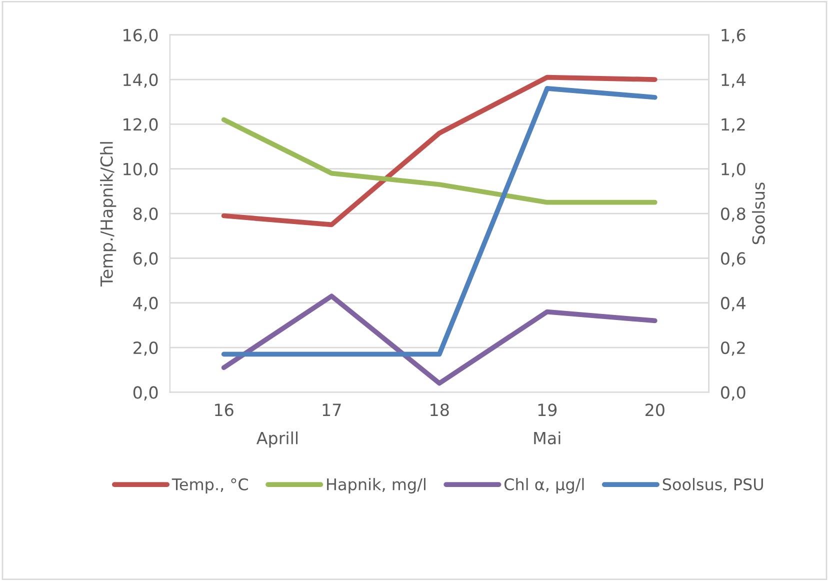  What do you see at coordinates (145, 214) in the screenshot?
I see `y-tick-label: 8,0` at bounding box center [145, 214].